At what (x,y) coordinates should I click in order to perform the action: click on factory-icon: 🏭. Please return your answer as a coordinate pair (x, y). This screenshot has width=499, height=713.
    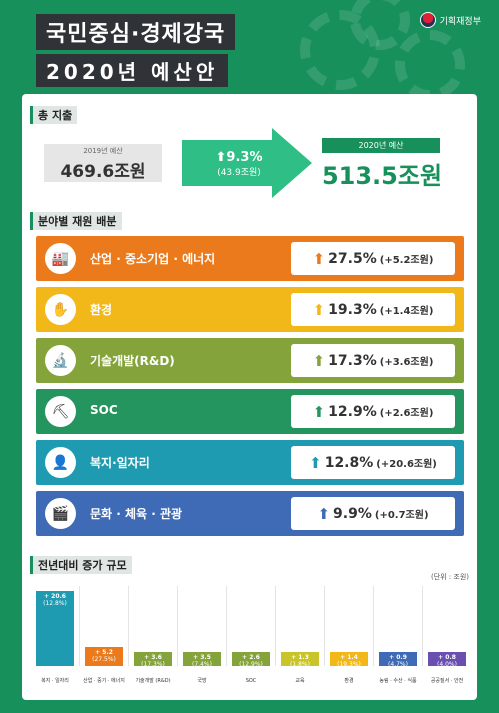
    Looking at the image, I should click on (60, 258).